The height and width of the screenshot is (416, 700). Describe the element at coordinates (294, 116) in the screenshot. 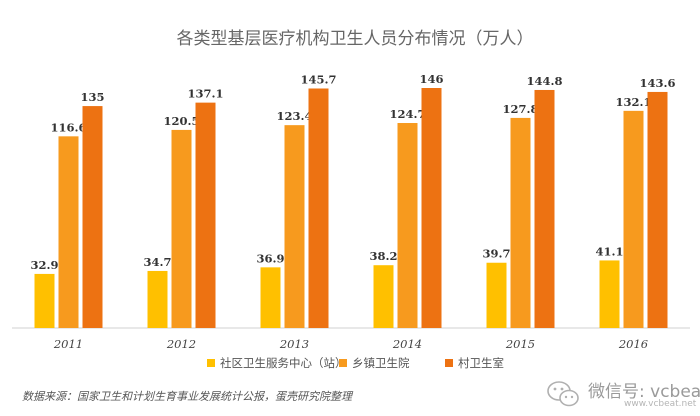

I see `data-label: 123.4` at that location.